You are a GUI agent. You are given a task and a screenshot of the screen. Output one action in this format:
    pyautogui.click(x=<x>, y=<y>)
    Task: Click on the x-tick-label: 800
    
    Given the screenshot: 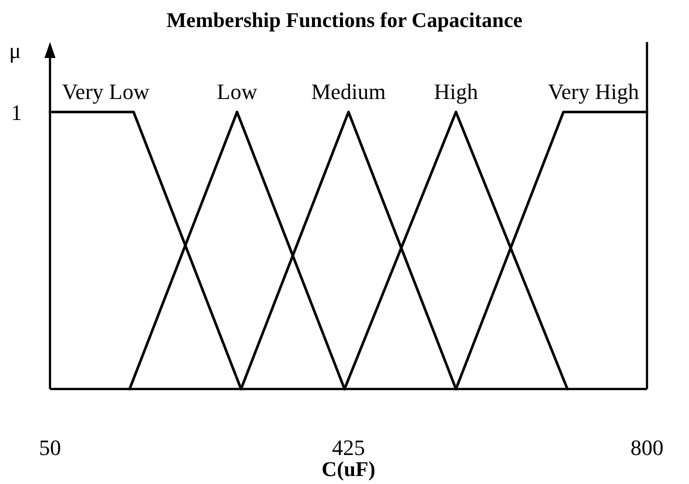 What is the action you would take?
    pyautogui.click(x=647, y=447)
    